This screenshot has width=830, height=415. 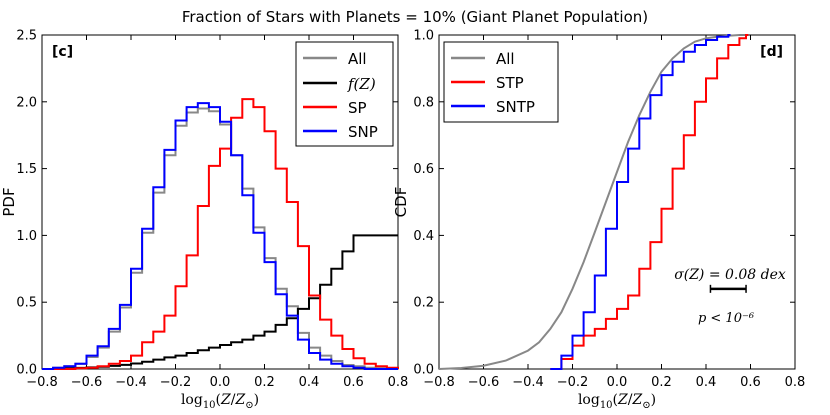 What do you see at coordinates (771, 52) in the screenshot?
I see `cdf-panel-label: [d]` at bounding box center [771, 52].